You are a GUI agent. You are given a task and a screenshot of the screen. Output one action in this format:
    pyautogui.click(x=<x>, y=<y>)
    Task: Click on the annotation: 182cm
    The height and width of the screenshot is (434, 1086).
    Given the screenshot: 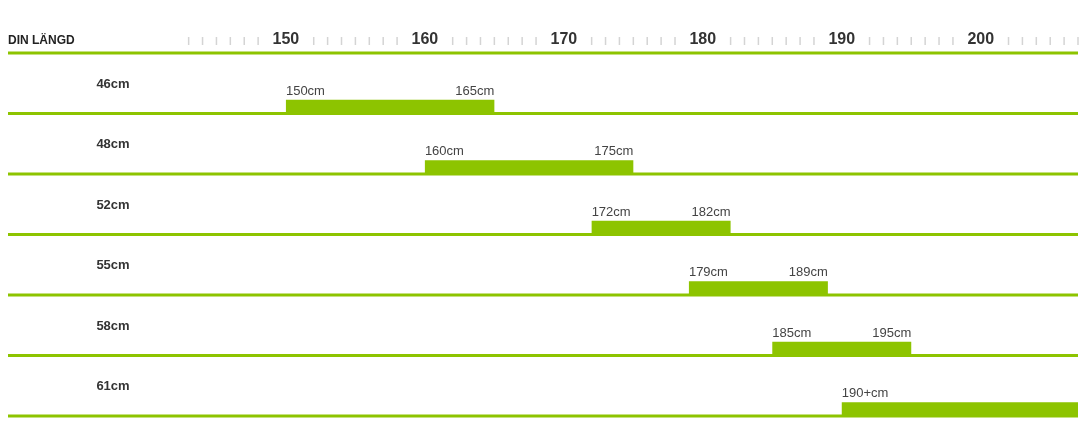 What is the action you would take?
    pyautogui.click(x=711, y=211)
    